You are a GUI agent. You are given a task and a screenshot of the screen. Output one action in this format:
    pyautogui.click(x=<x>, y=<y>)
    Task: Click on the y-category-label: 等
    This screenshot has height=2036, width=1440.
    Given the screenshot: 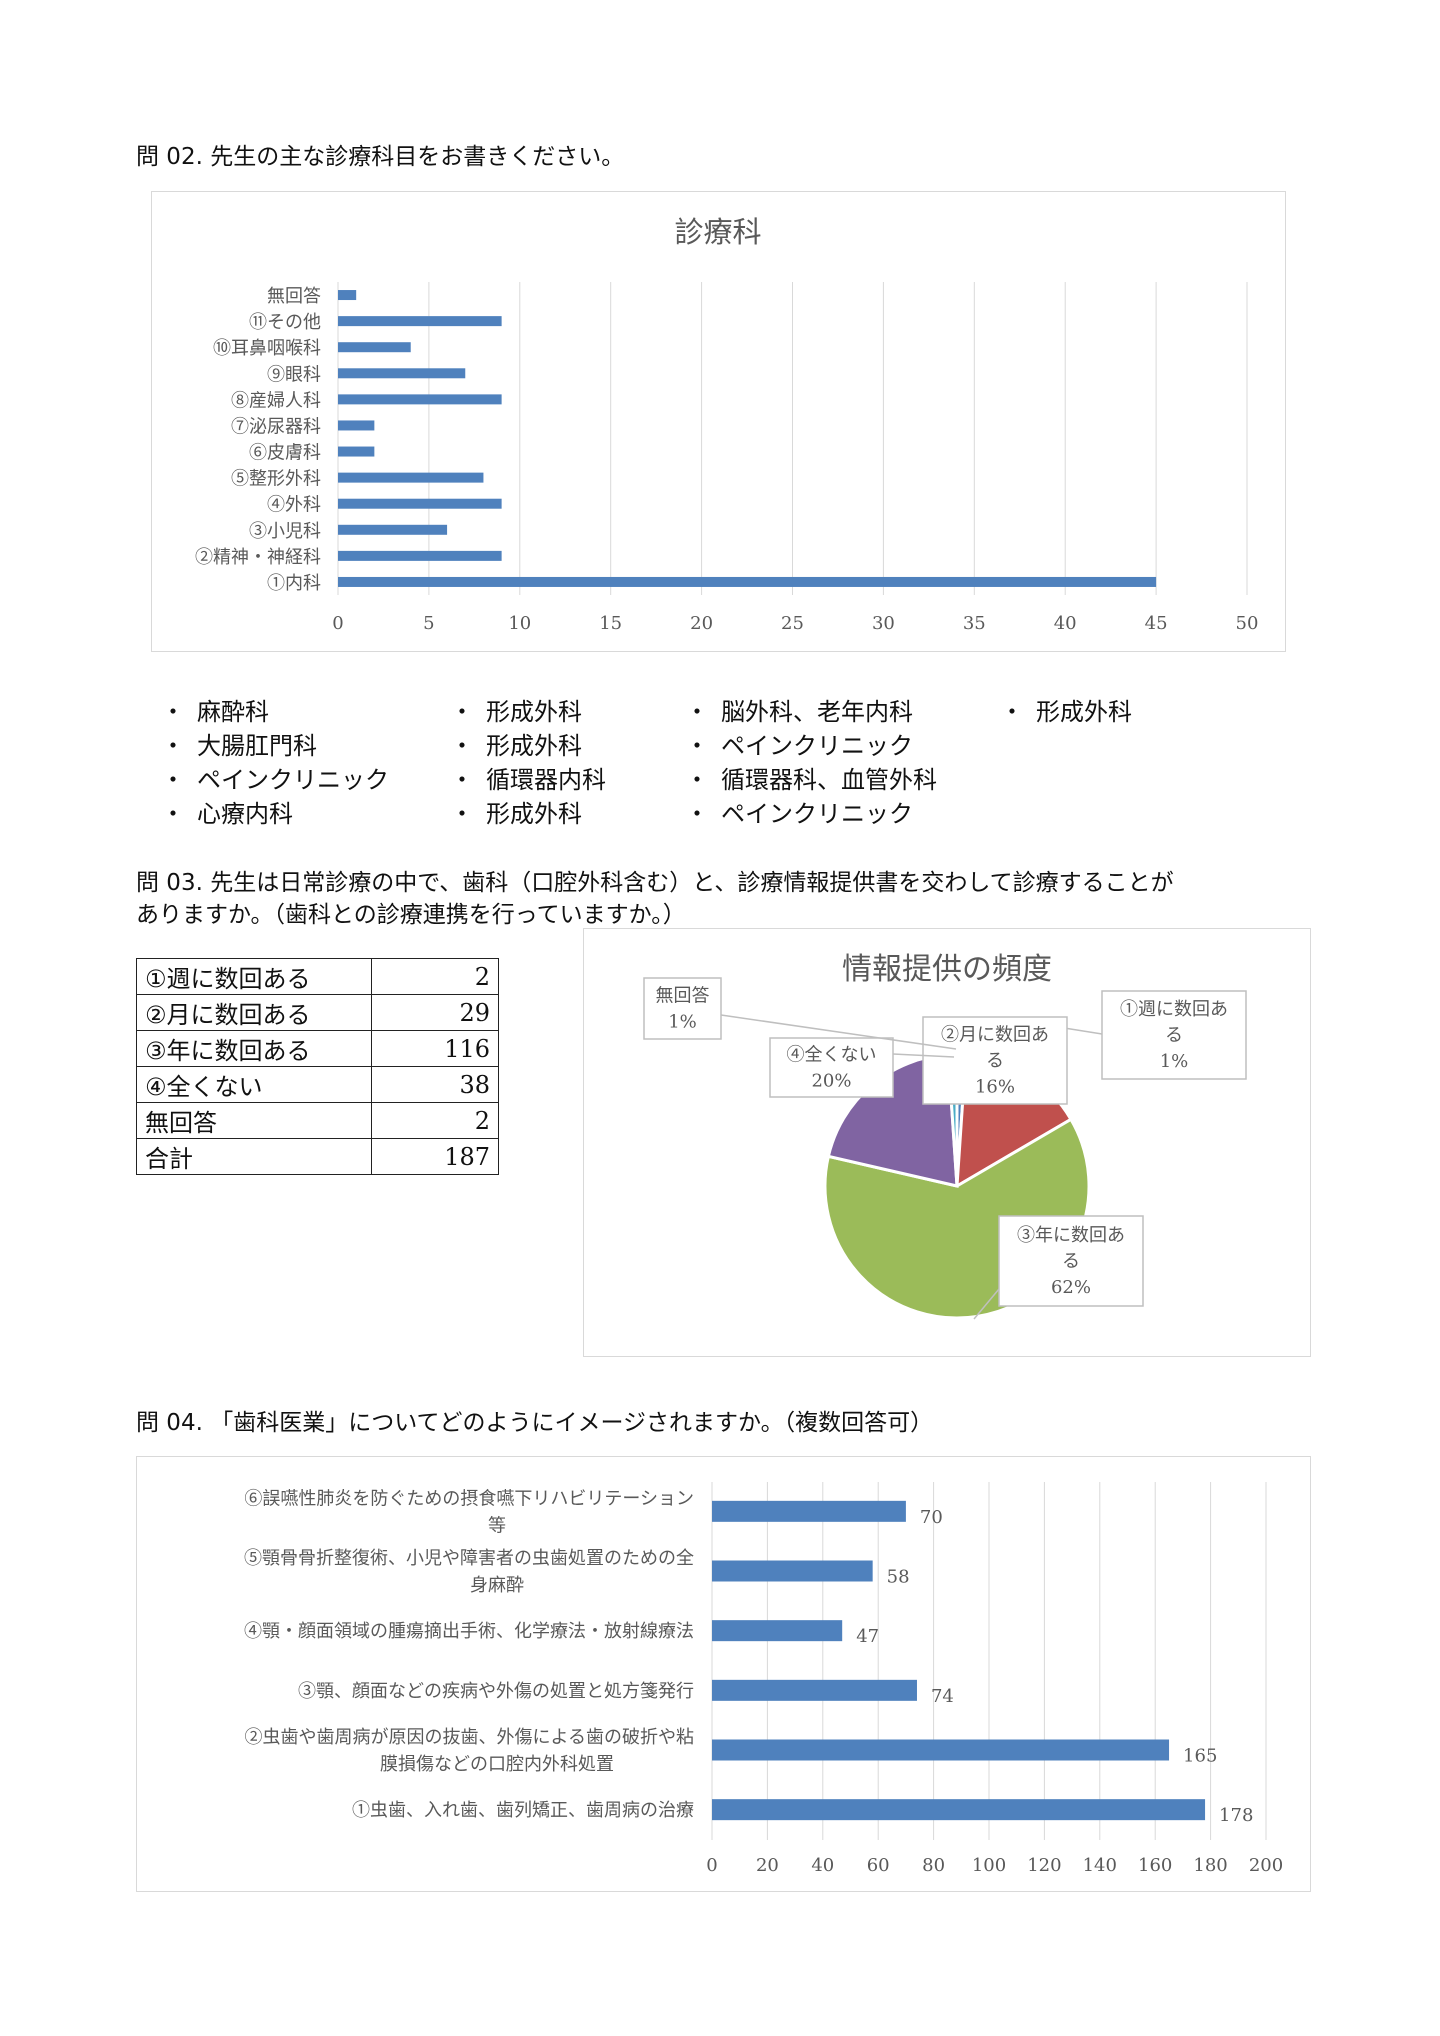 What is the action you would take?
    pyautogui.click(x=497, y=1525)
    